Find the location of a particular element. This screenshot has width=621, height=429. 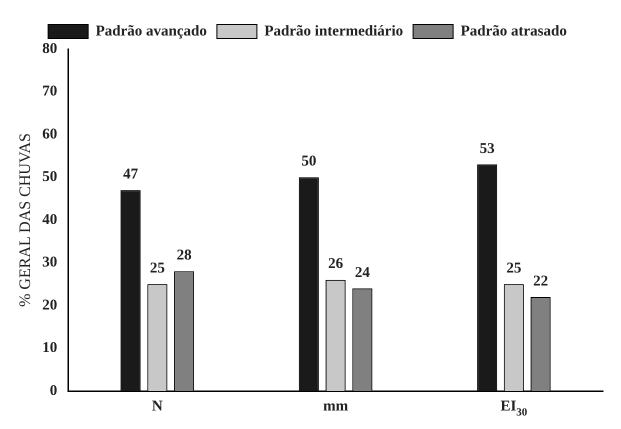

data-label: 50 is located at coordinates (308, 162).